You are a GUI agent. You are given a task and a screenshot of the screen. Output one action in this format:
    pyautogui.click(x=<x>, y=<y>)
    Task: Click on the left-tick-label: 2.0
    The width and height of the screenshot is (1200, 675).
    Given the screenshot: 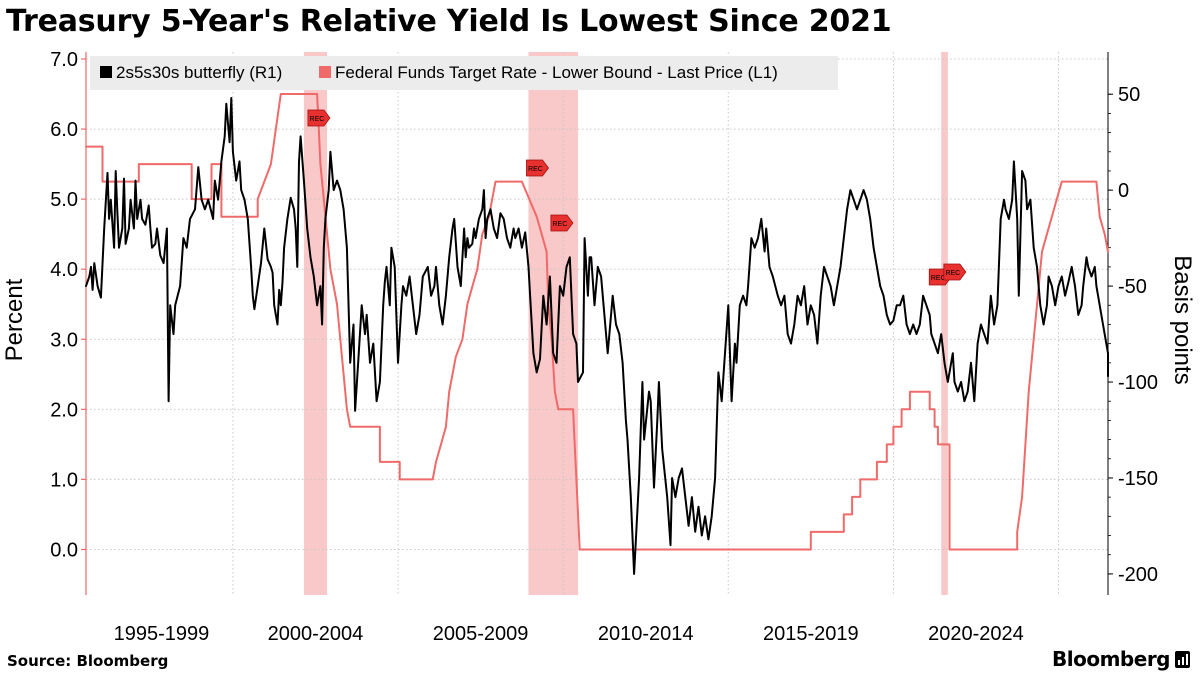 What is the action you would take?
    pyautogui.click(x=64, y=410)
    